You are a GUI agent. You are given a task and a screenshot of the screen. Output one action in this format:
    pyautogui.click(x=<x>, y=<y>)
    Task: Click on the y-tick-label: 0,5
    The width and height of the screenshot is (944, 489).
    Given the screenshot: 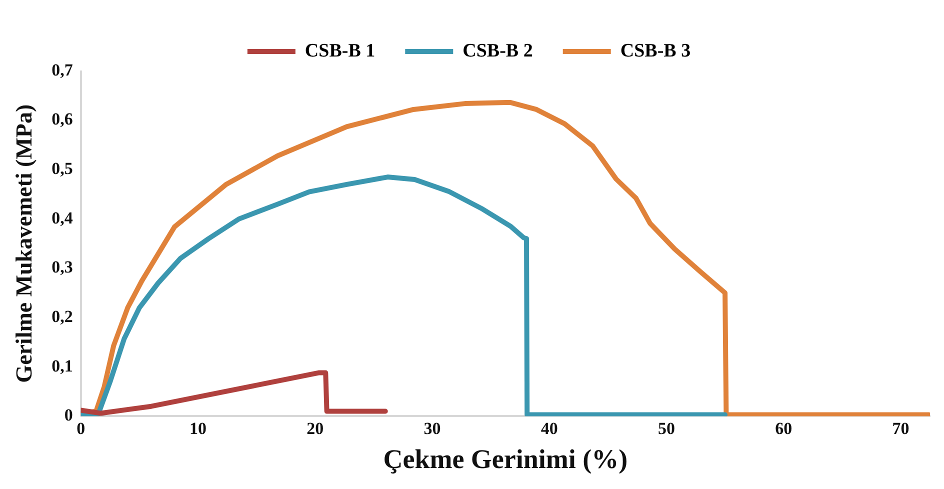 What is the action you would take?
    pyautogui.click(x=62, y=168)
    